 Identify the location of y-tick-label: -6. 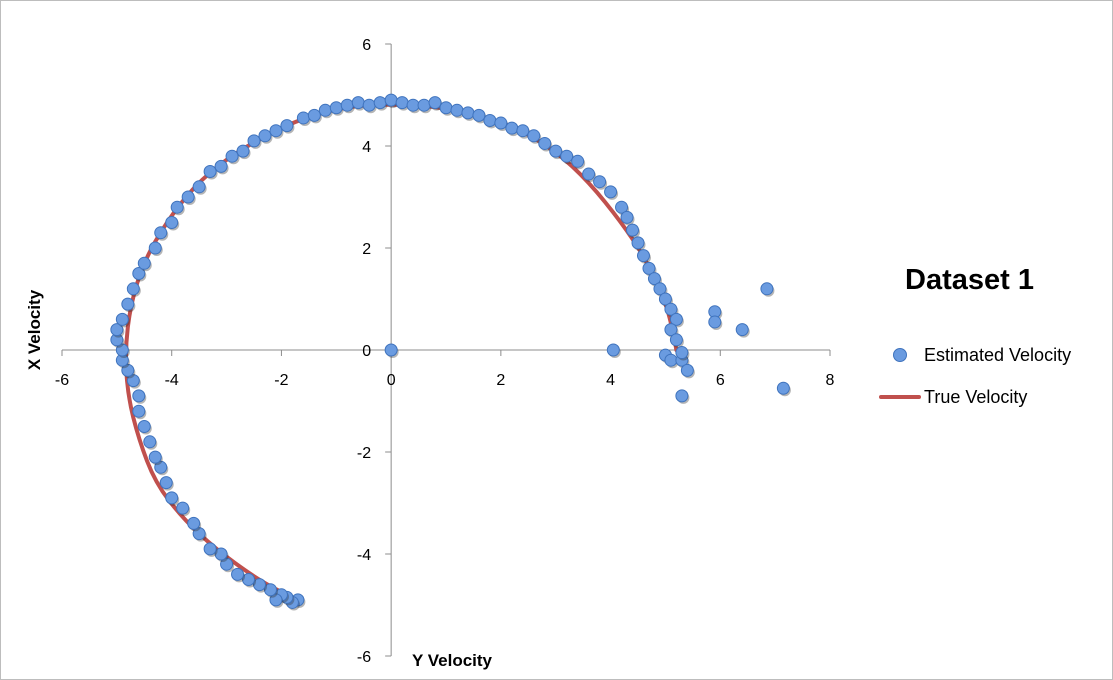
(364, 657).